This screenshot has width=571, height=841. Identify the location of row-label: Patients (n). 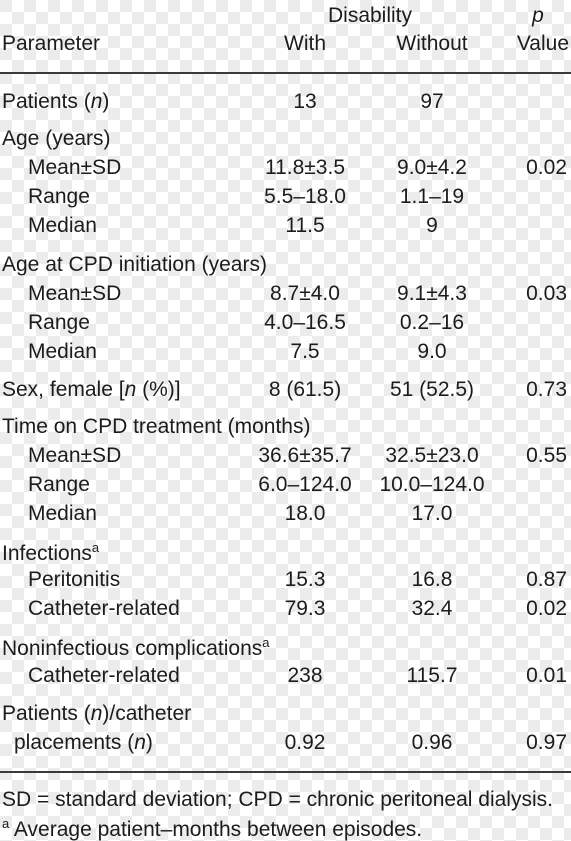
(56, 101).